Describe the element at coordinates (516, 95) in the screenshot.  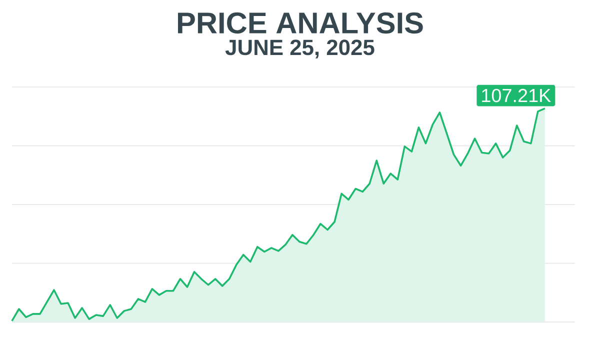
I see `text: 107.21K` at that location.